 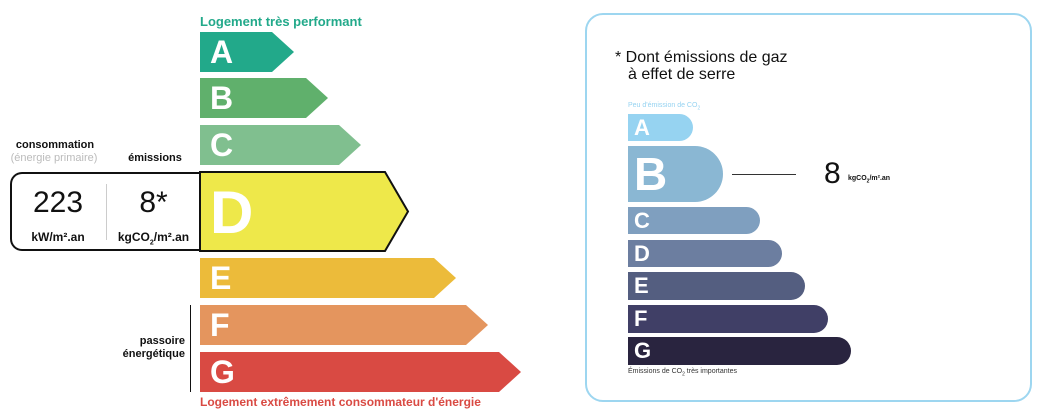 I want to click on energy-class-b: B, so click(x=264, y=98).